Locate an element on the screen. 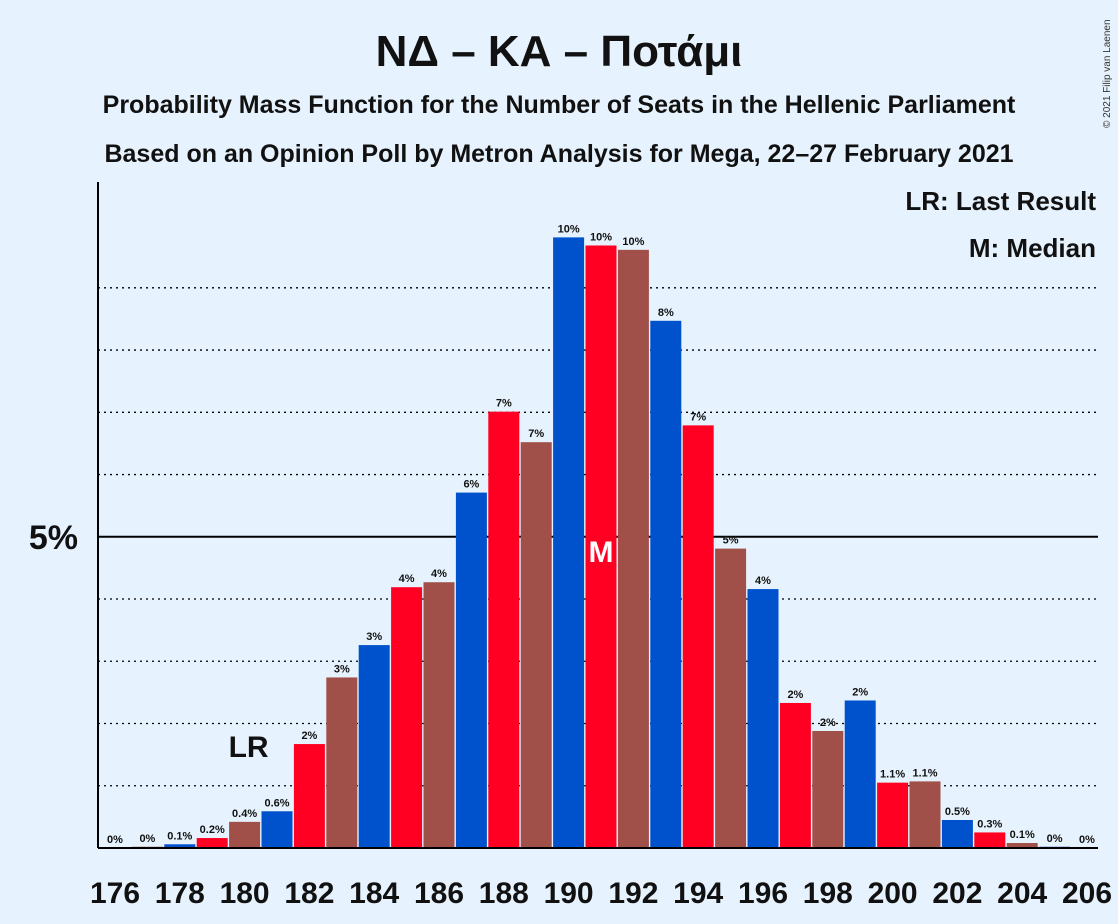 This screenshot has height=924, width=1118. bar-label-206: 0% is located at coordinates (1087, 840).